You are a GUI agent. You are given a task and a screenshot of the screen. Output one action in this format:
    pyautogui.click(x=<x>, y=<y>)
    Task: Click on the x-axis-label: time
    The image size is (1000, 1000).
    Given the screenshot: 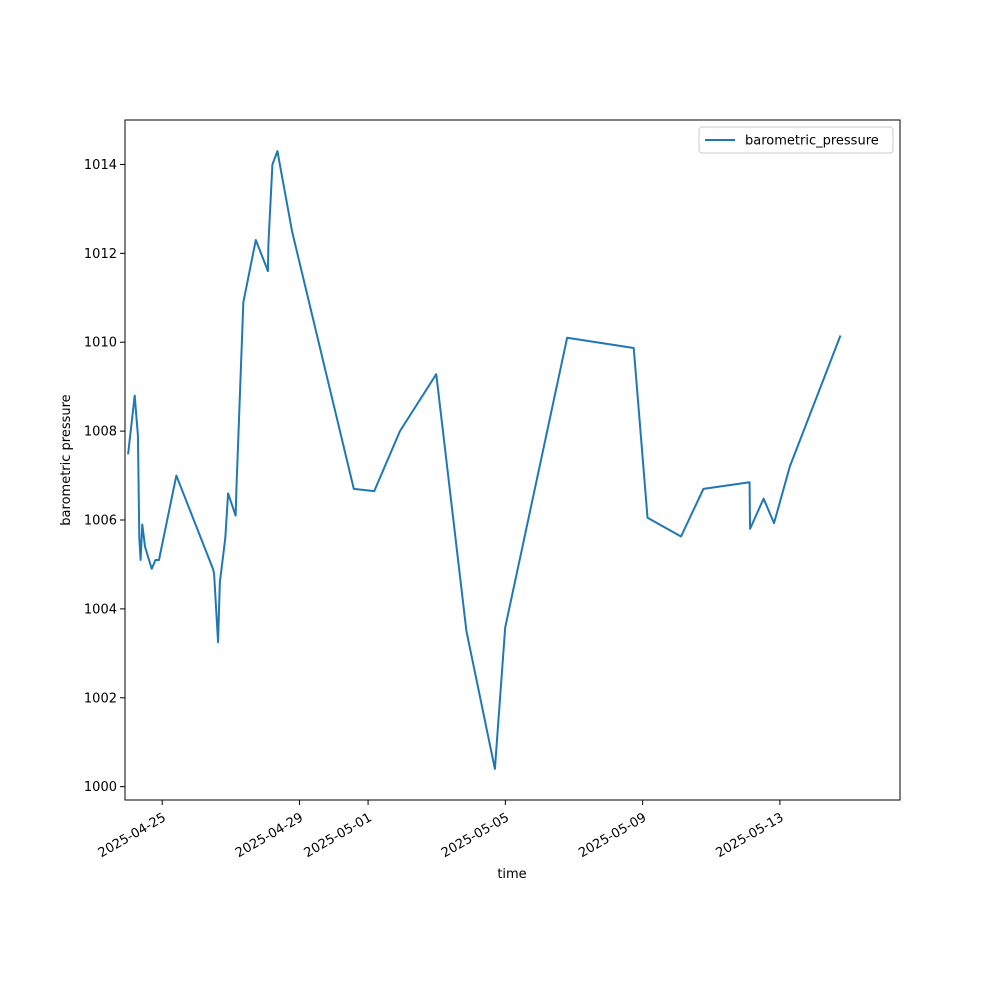 What is the action you would take?
    pyautogui.click(x=511, y=874)
    